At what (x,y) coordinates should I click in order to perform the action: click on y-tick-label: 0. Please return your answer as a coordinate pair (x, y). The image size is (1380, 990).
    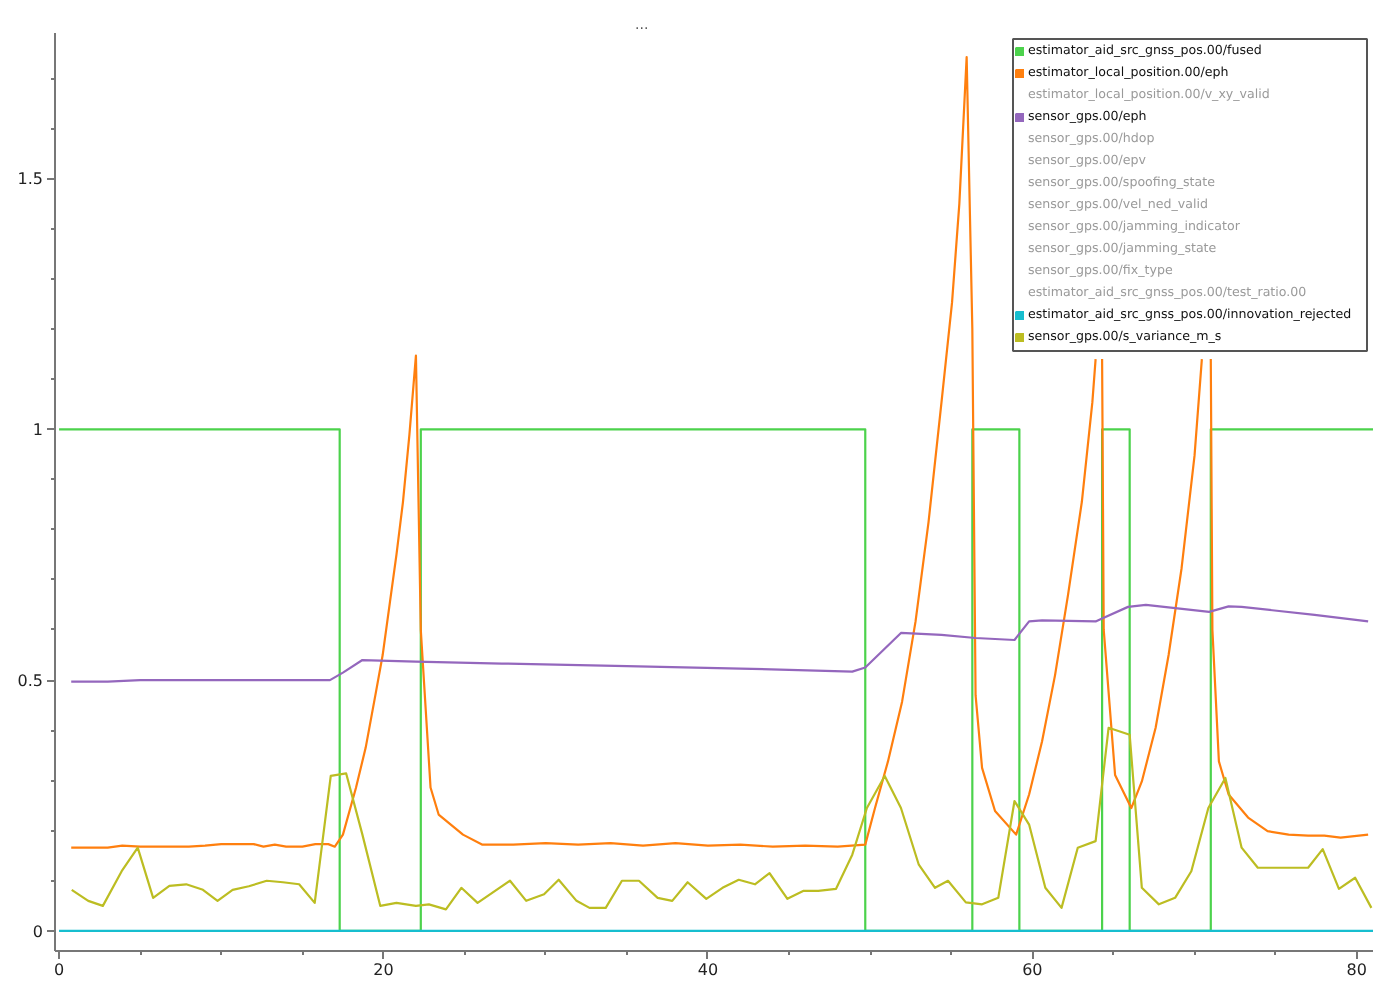
    Looking at the image, I should click on (38, 931).